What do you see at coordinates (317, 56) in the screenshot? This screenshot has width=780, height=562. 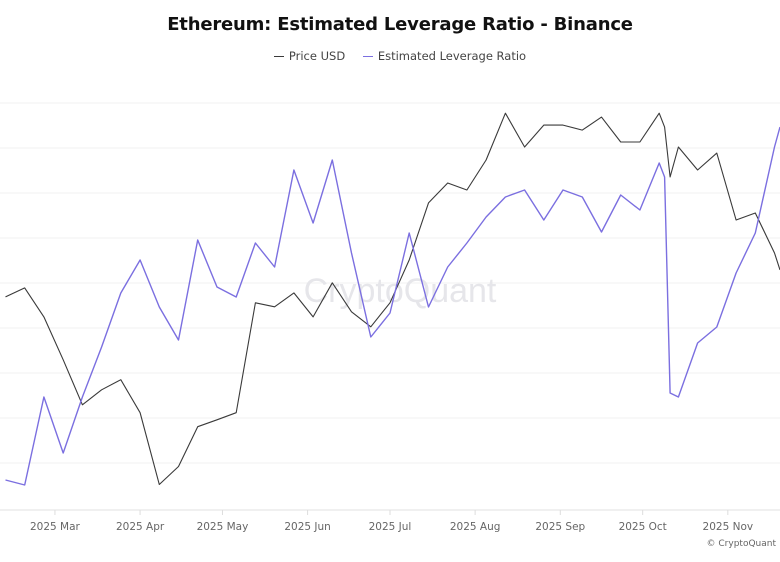 I see `legend-label-price: Price USD` at bounding box center [317, 56].